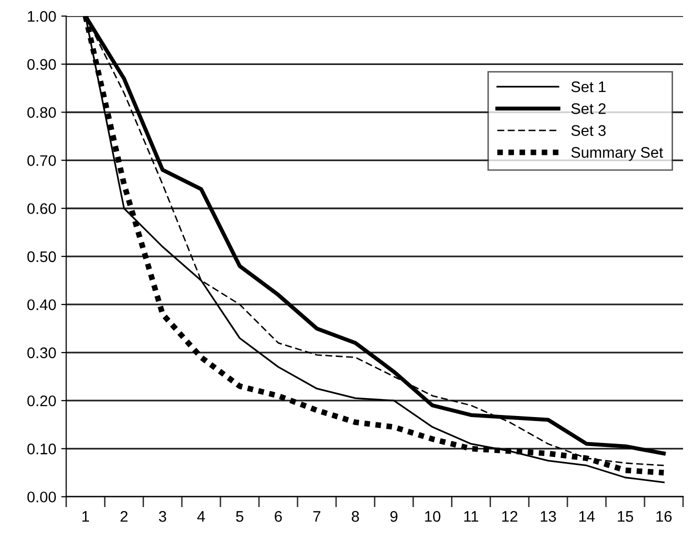 The width and height of the screenshot is (697, 537). What do you see at coordinates (201, 516) in the screenshot?
I see `x-tick-label: 4` at bounding box center [201, 516].